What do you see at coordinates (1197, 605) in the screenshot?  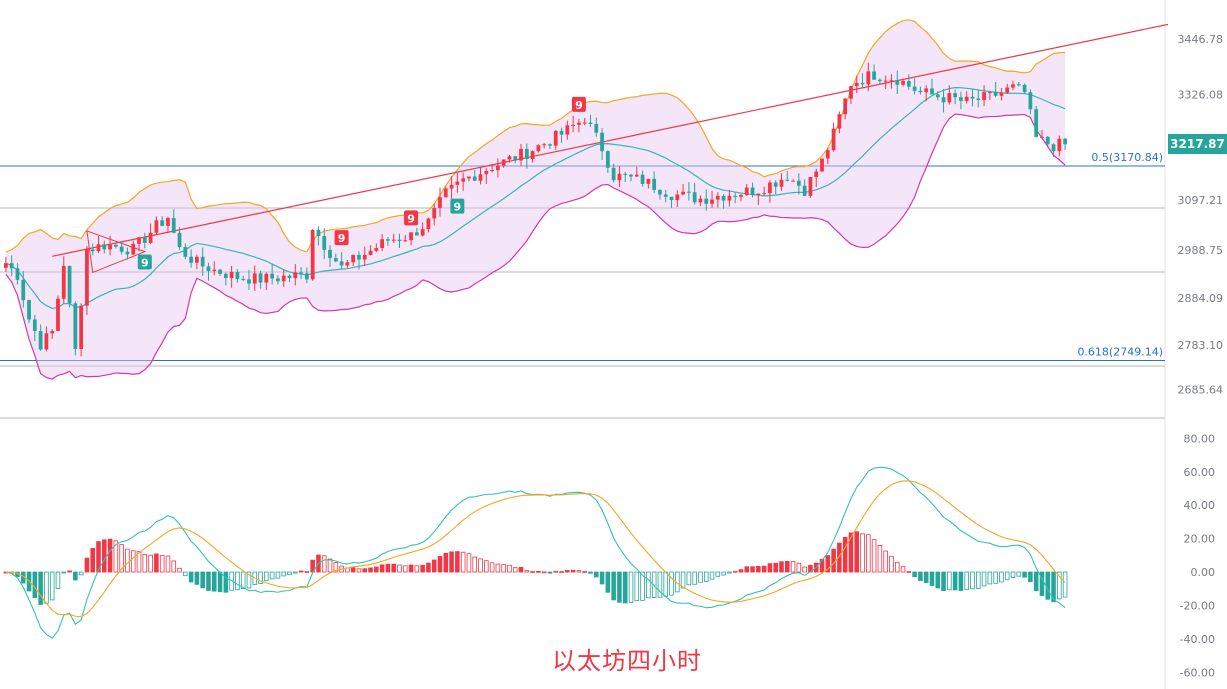 I see `macd-tick-label: -20.00` at bounding box center [1197, 605].